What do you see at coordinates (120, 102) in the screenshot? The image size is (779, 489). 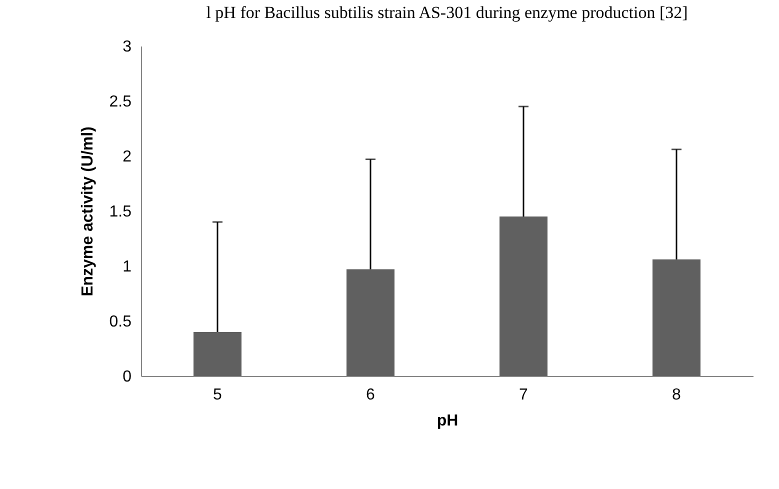 I see `y-tick-label: 2.5` at bounding box center [120, 102].